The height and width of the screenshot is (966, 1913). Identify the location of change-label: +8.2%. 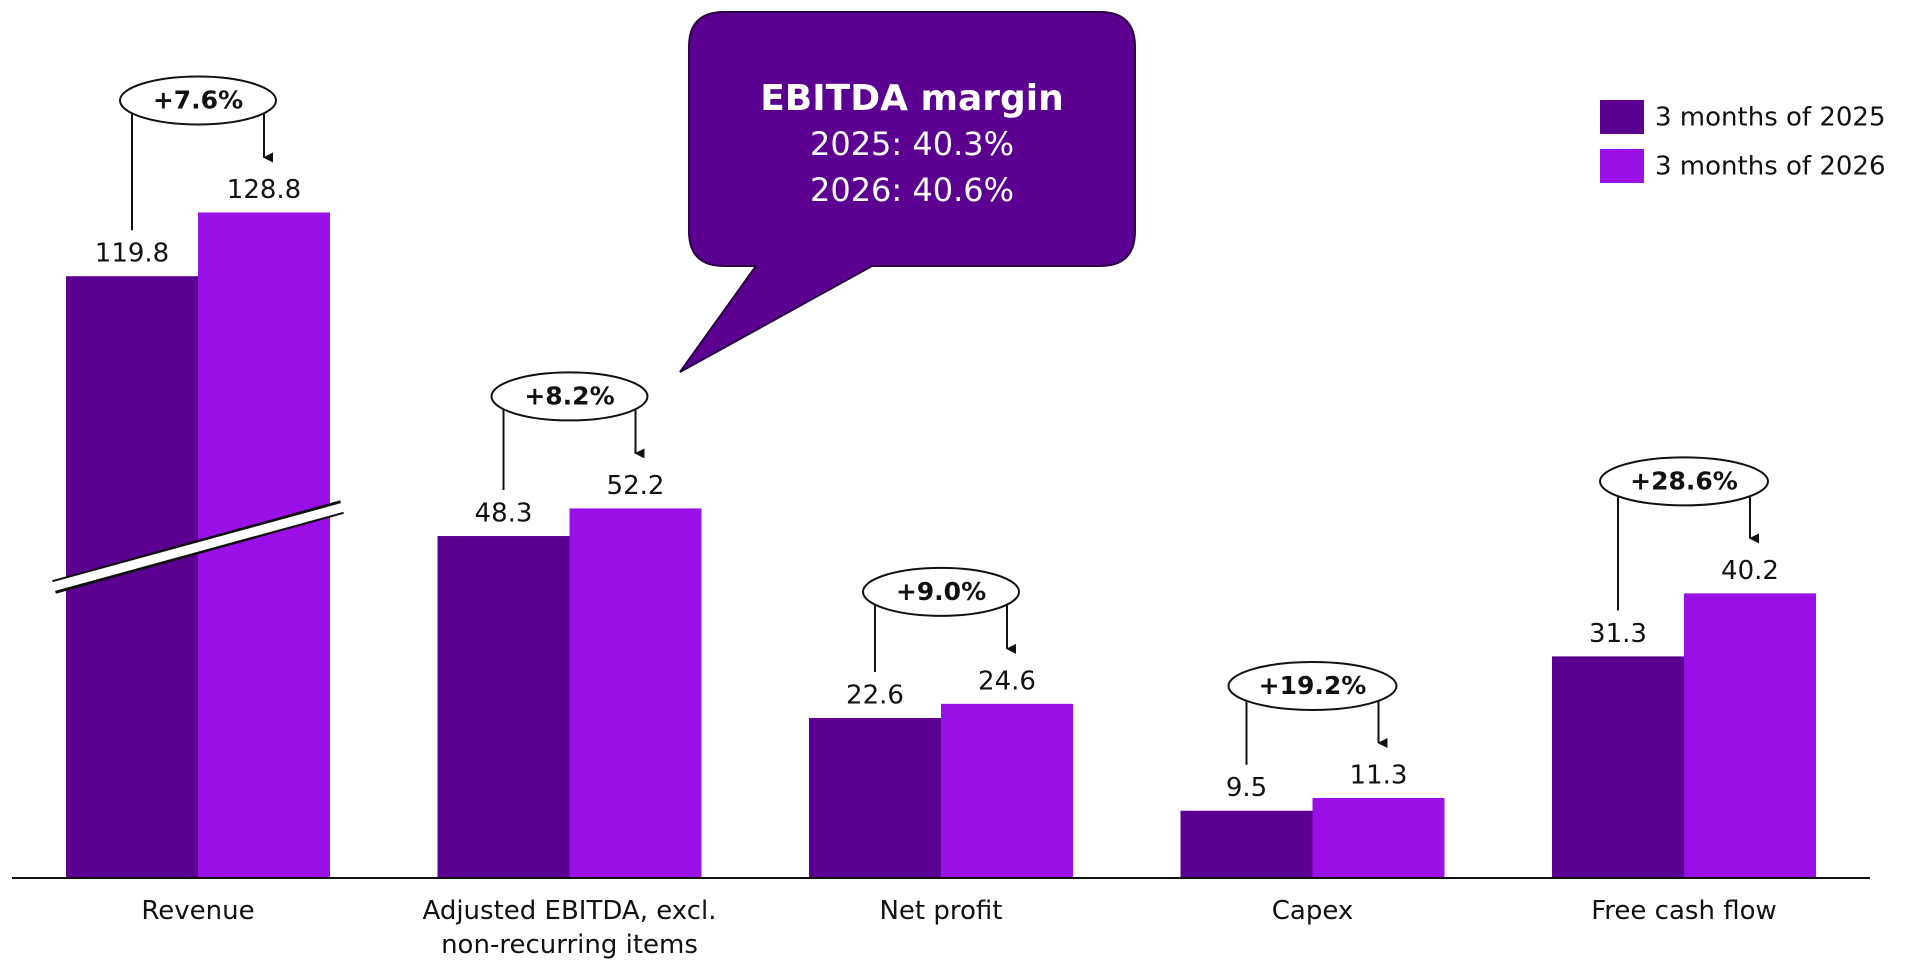
(569, 395).